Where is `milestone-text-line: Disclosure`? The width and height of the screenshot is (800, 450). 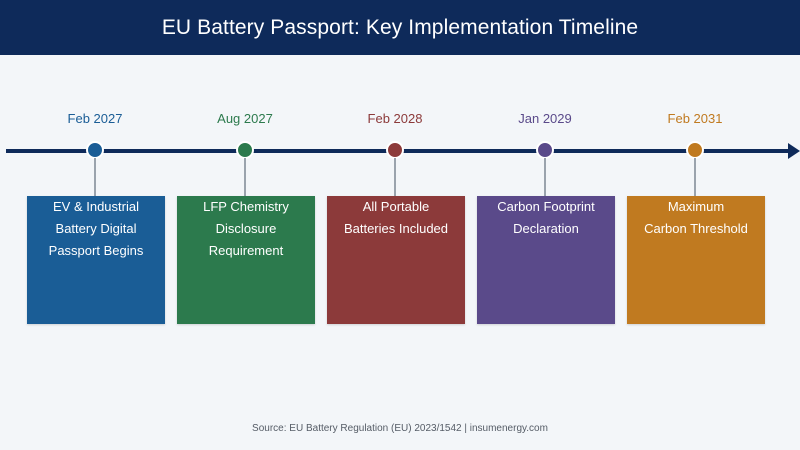
milestone-text-line: Disclosure is located at coordinates (246, 228).